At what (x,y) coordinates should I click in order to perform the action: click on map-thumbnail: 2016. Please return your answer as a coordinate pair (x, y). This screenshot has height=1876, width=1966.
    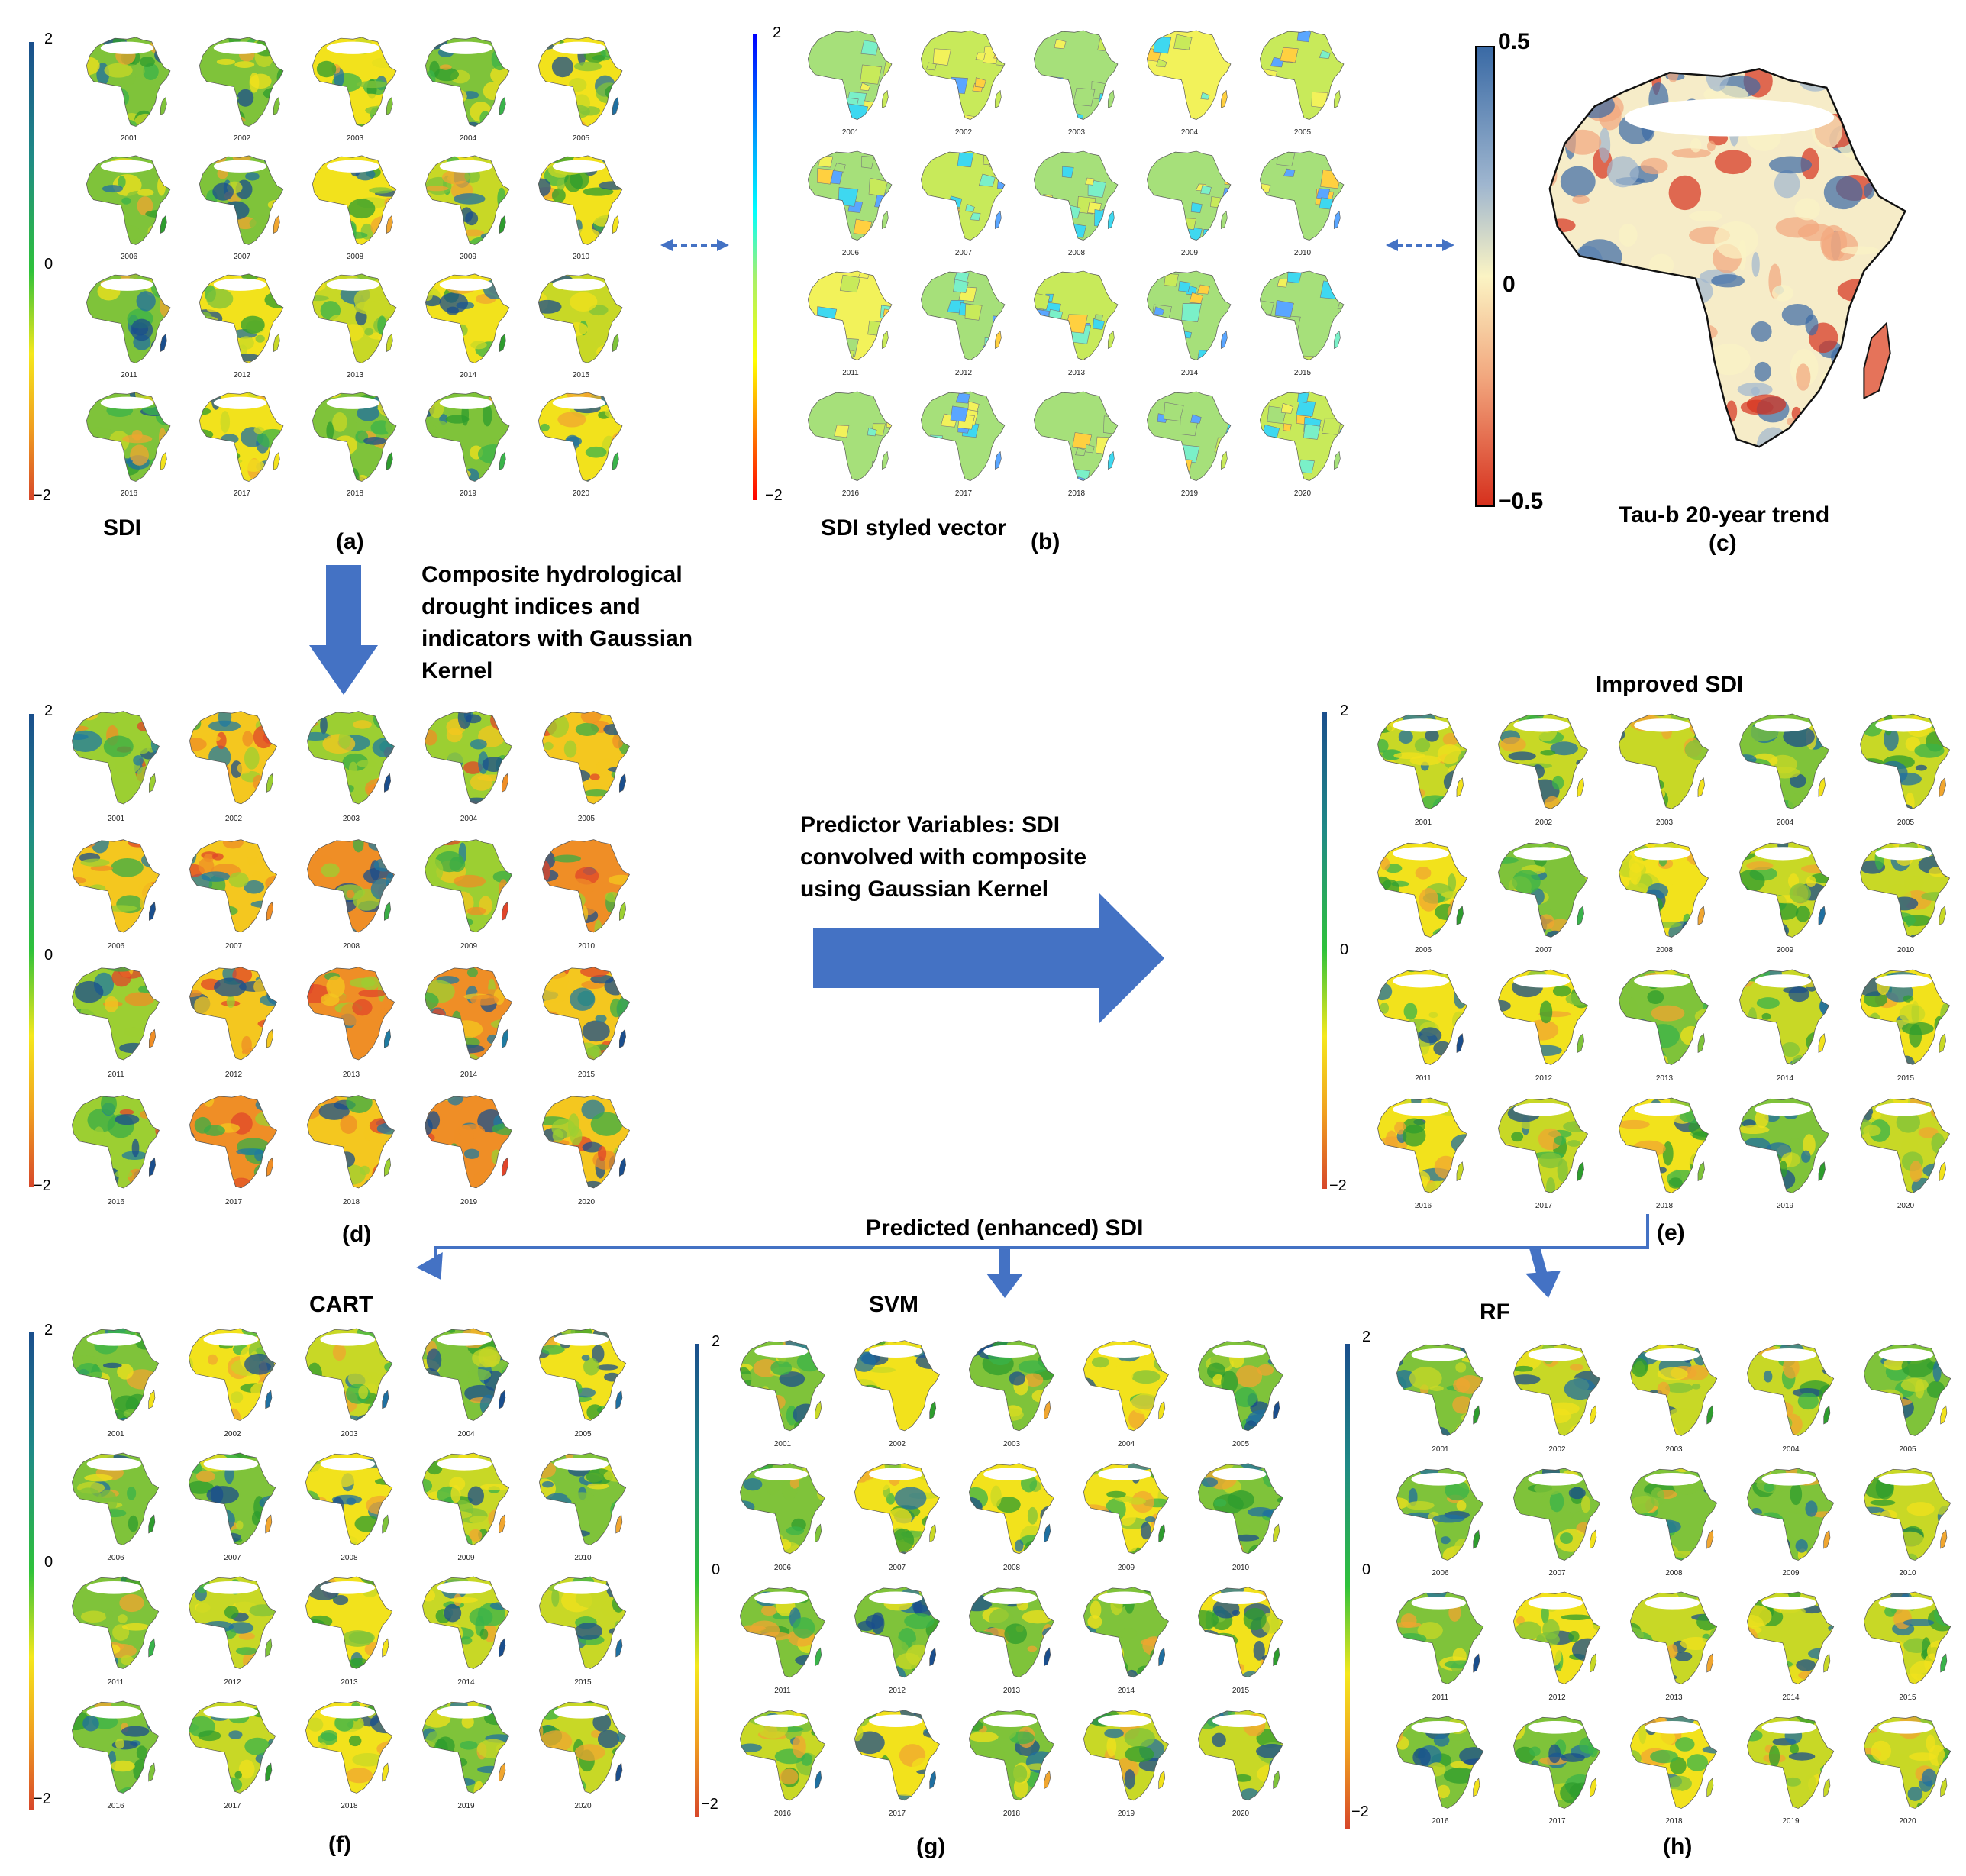
    Looking at the image, I should click on (1440, 1775).